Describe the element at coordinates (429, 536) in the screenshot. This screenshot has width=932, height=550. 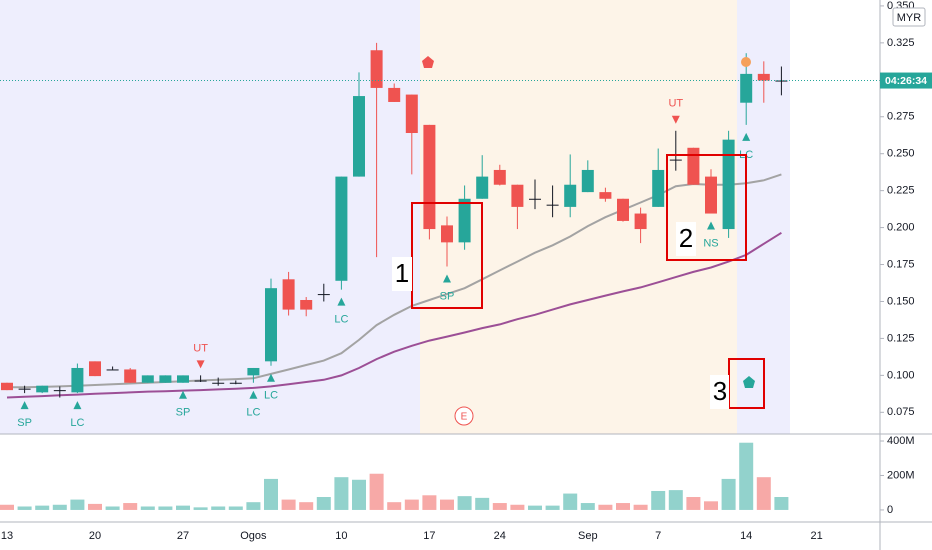
I see `x-tick-label: 17` at that location.